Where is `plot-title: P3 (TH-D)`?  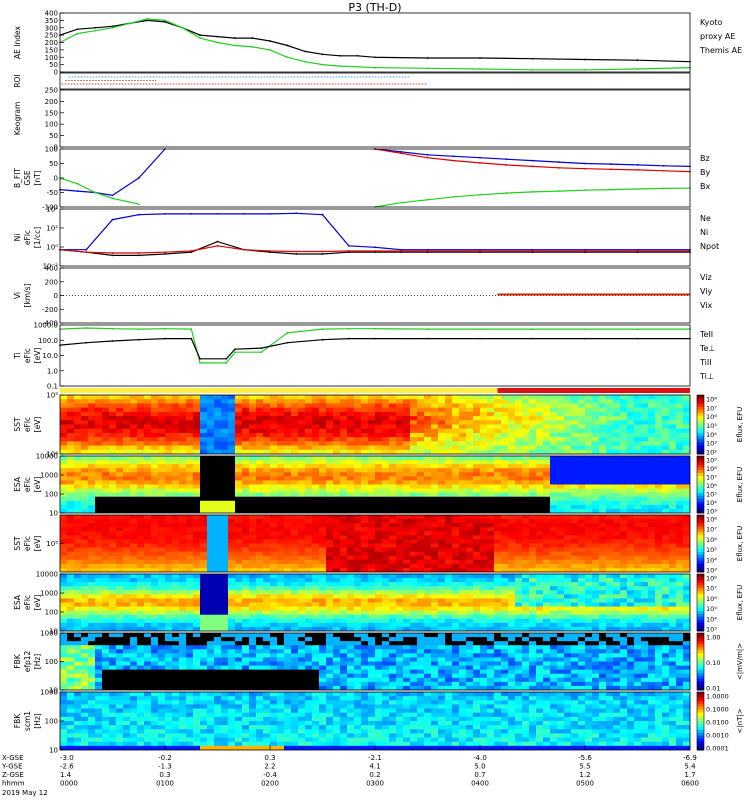
plot-title: P3 (TH-D) is located at coordinates (374, 7).